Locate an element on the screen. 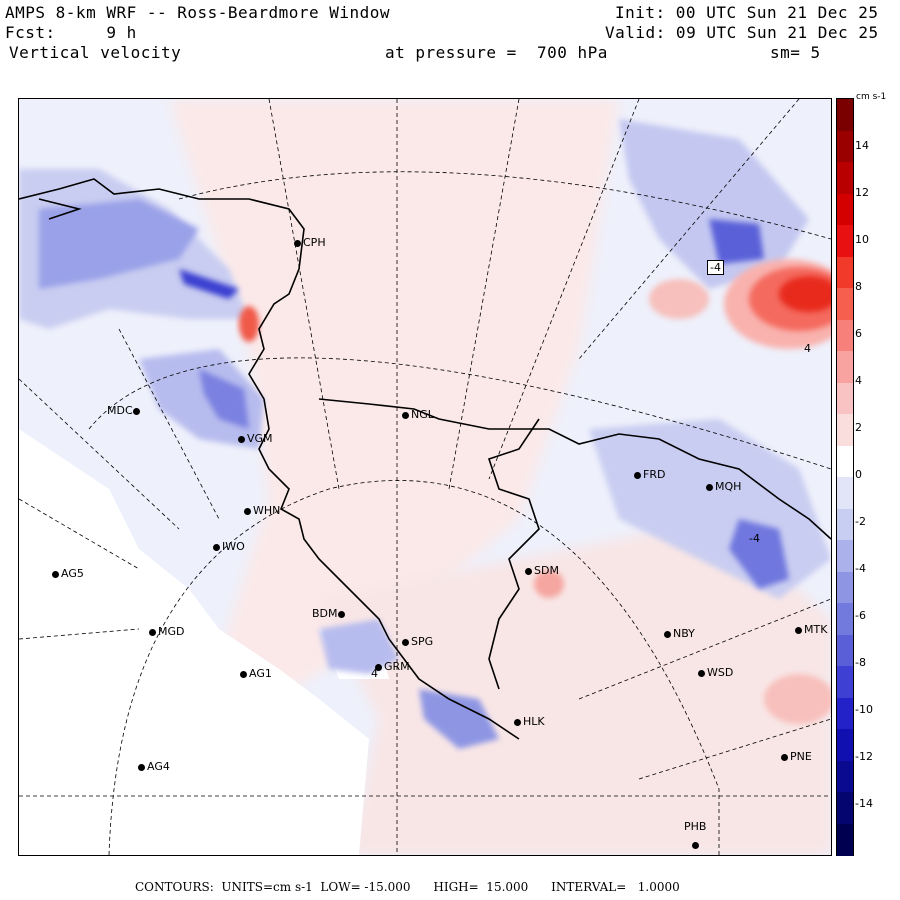  colorbar-tick: -10 is located at coordinates (864, 709).